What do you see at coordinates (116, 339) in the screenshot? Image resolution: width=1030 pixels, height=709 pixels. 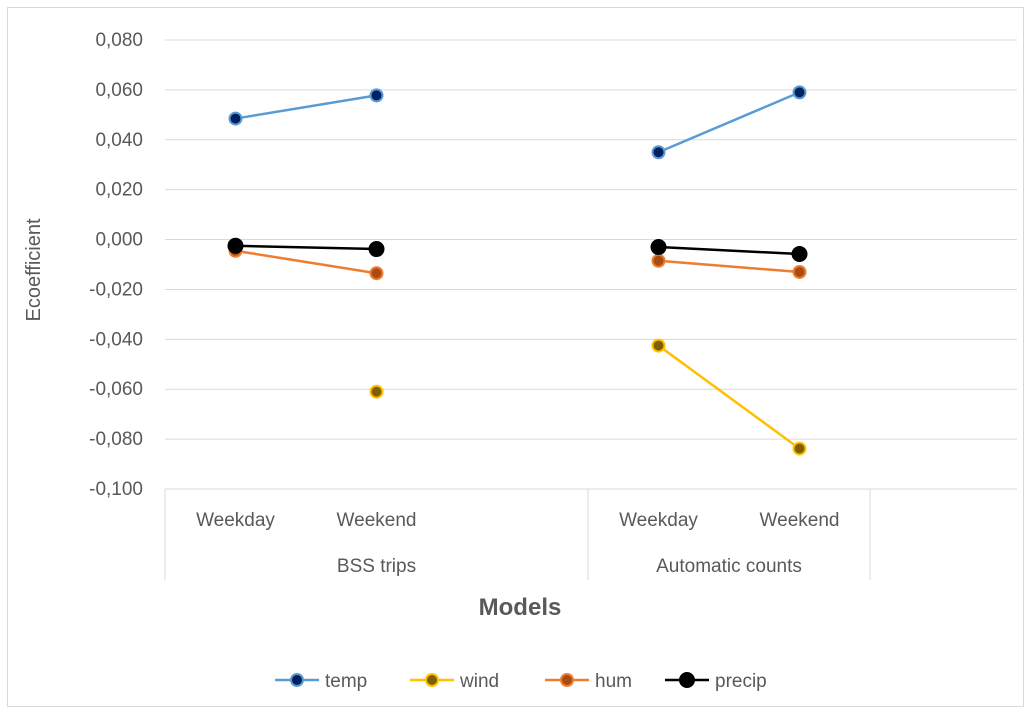 I see `y-tick-label: -0,040` at bounding box center [116, 339].